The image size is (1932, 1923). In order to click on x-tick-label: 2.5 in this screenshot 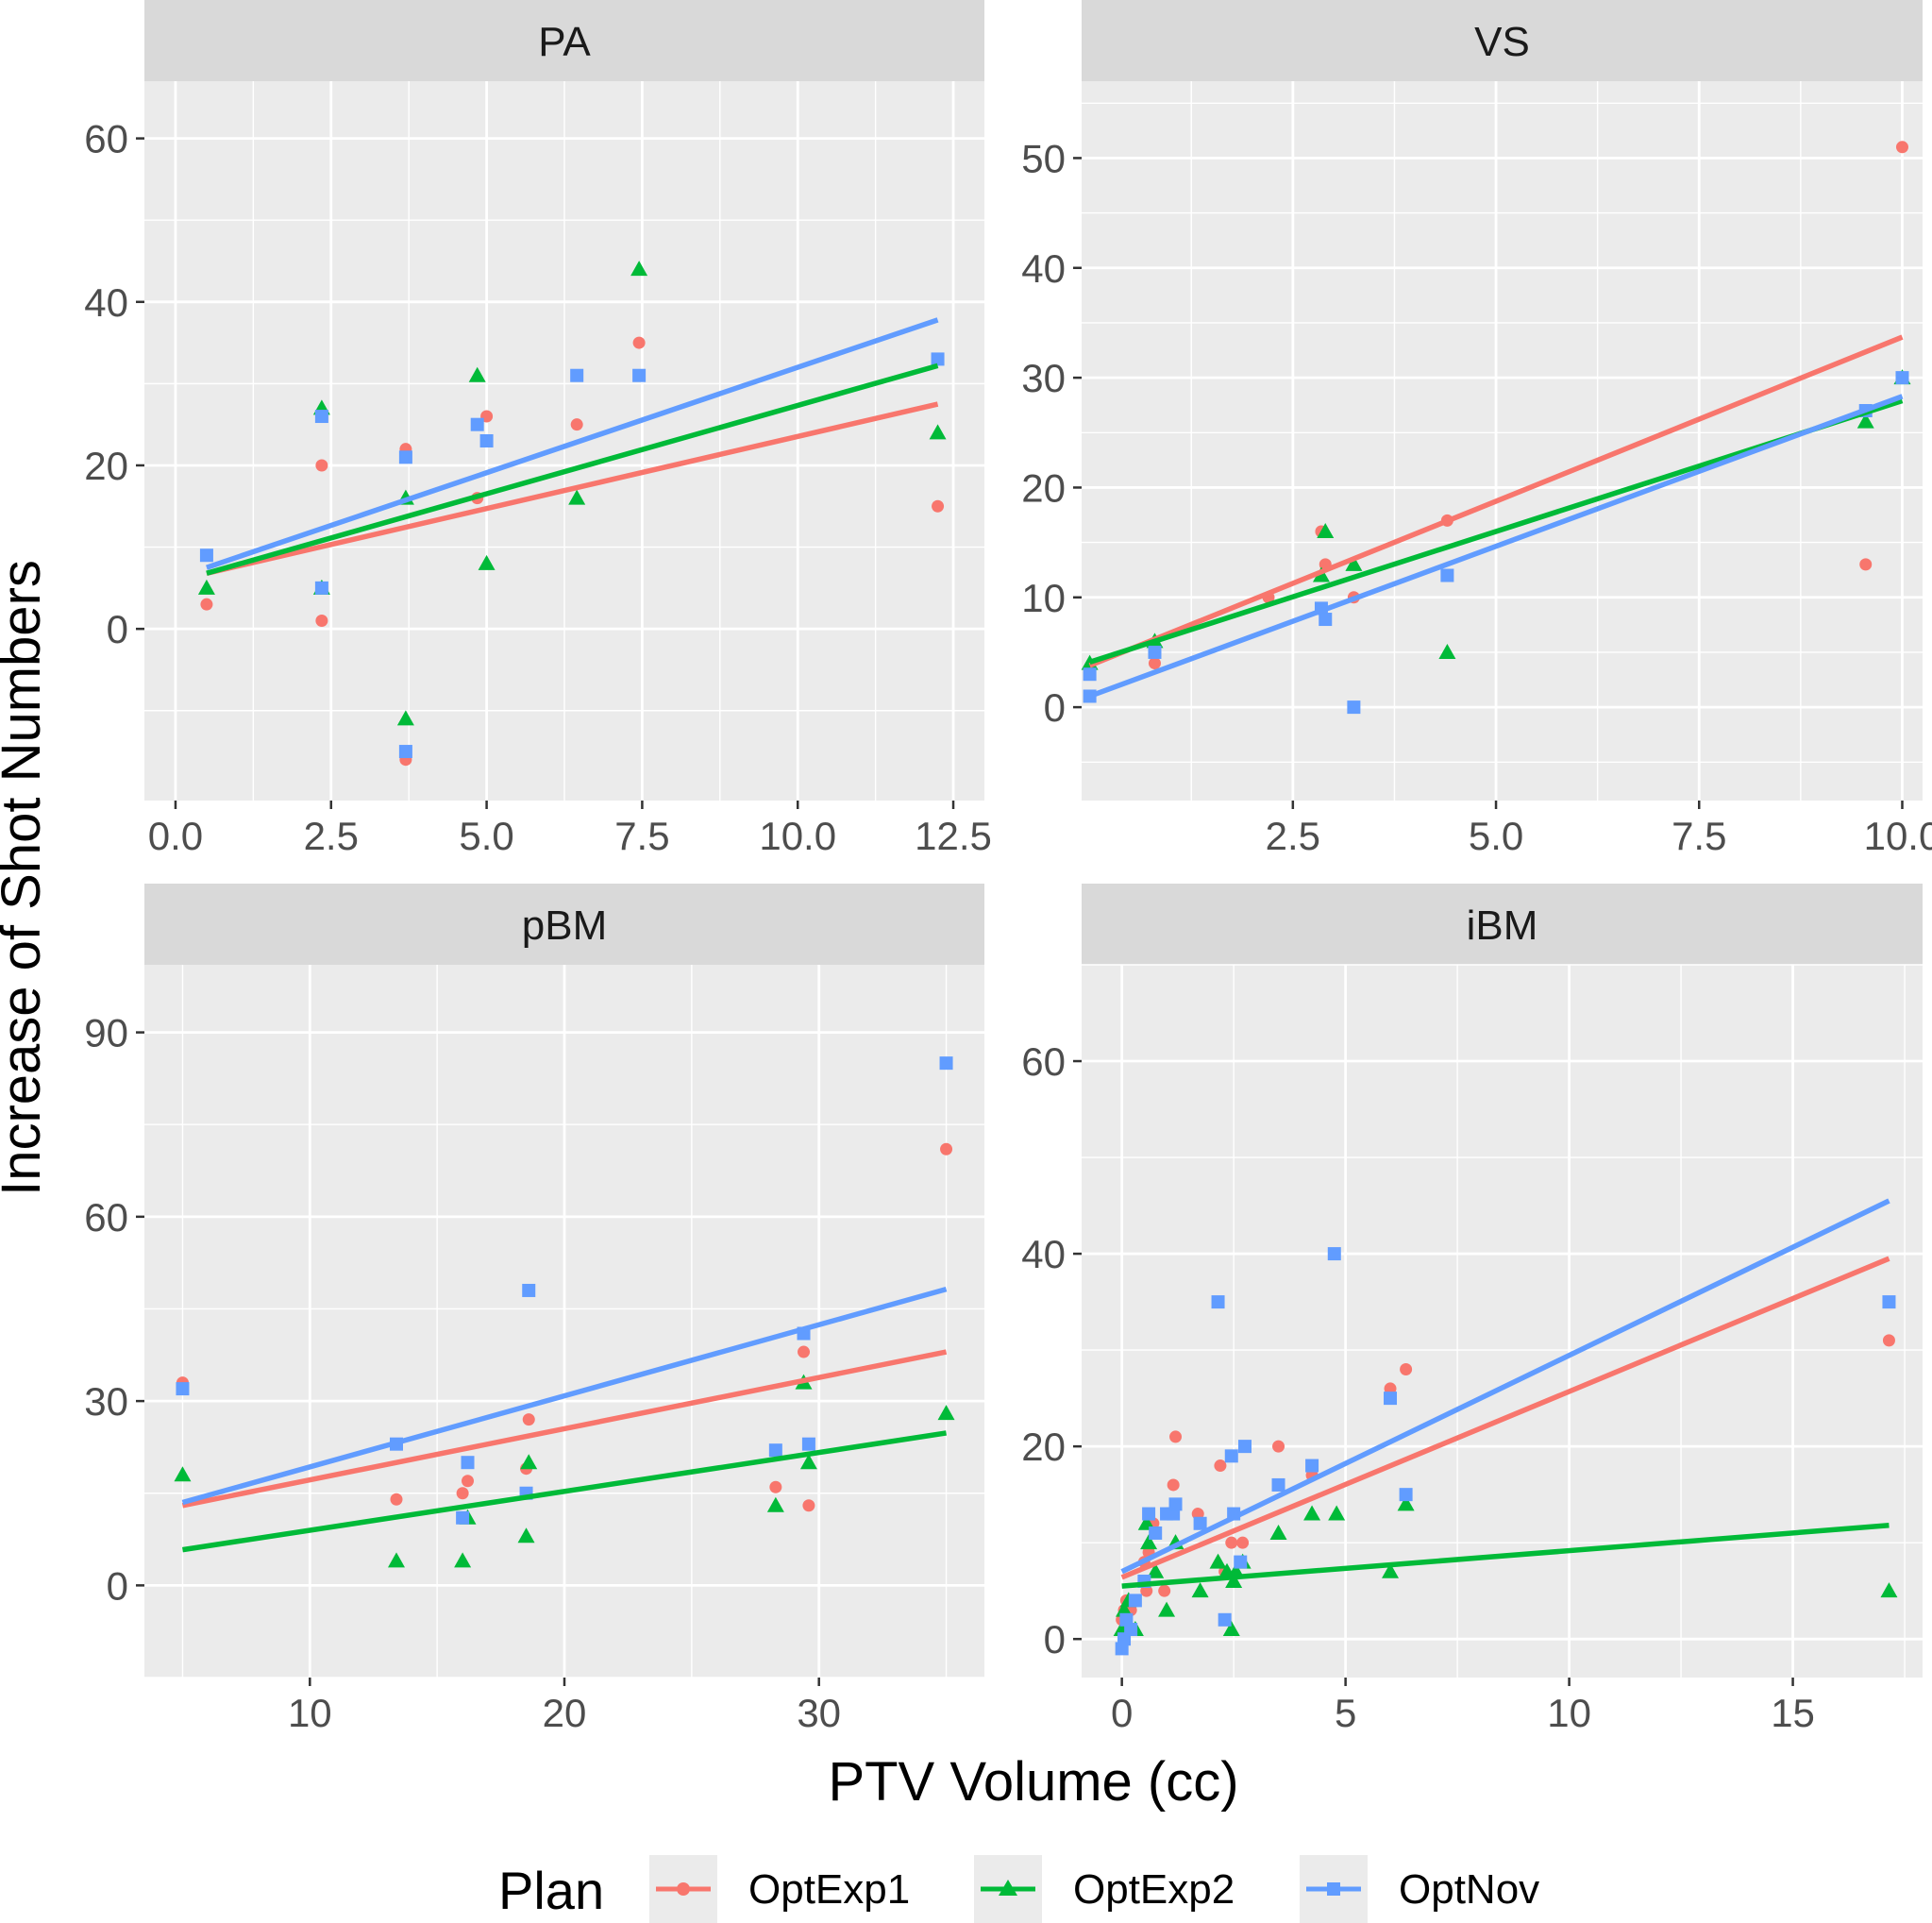, I will do `click(331, 836)`.